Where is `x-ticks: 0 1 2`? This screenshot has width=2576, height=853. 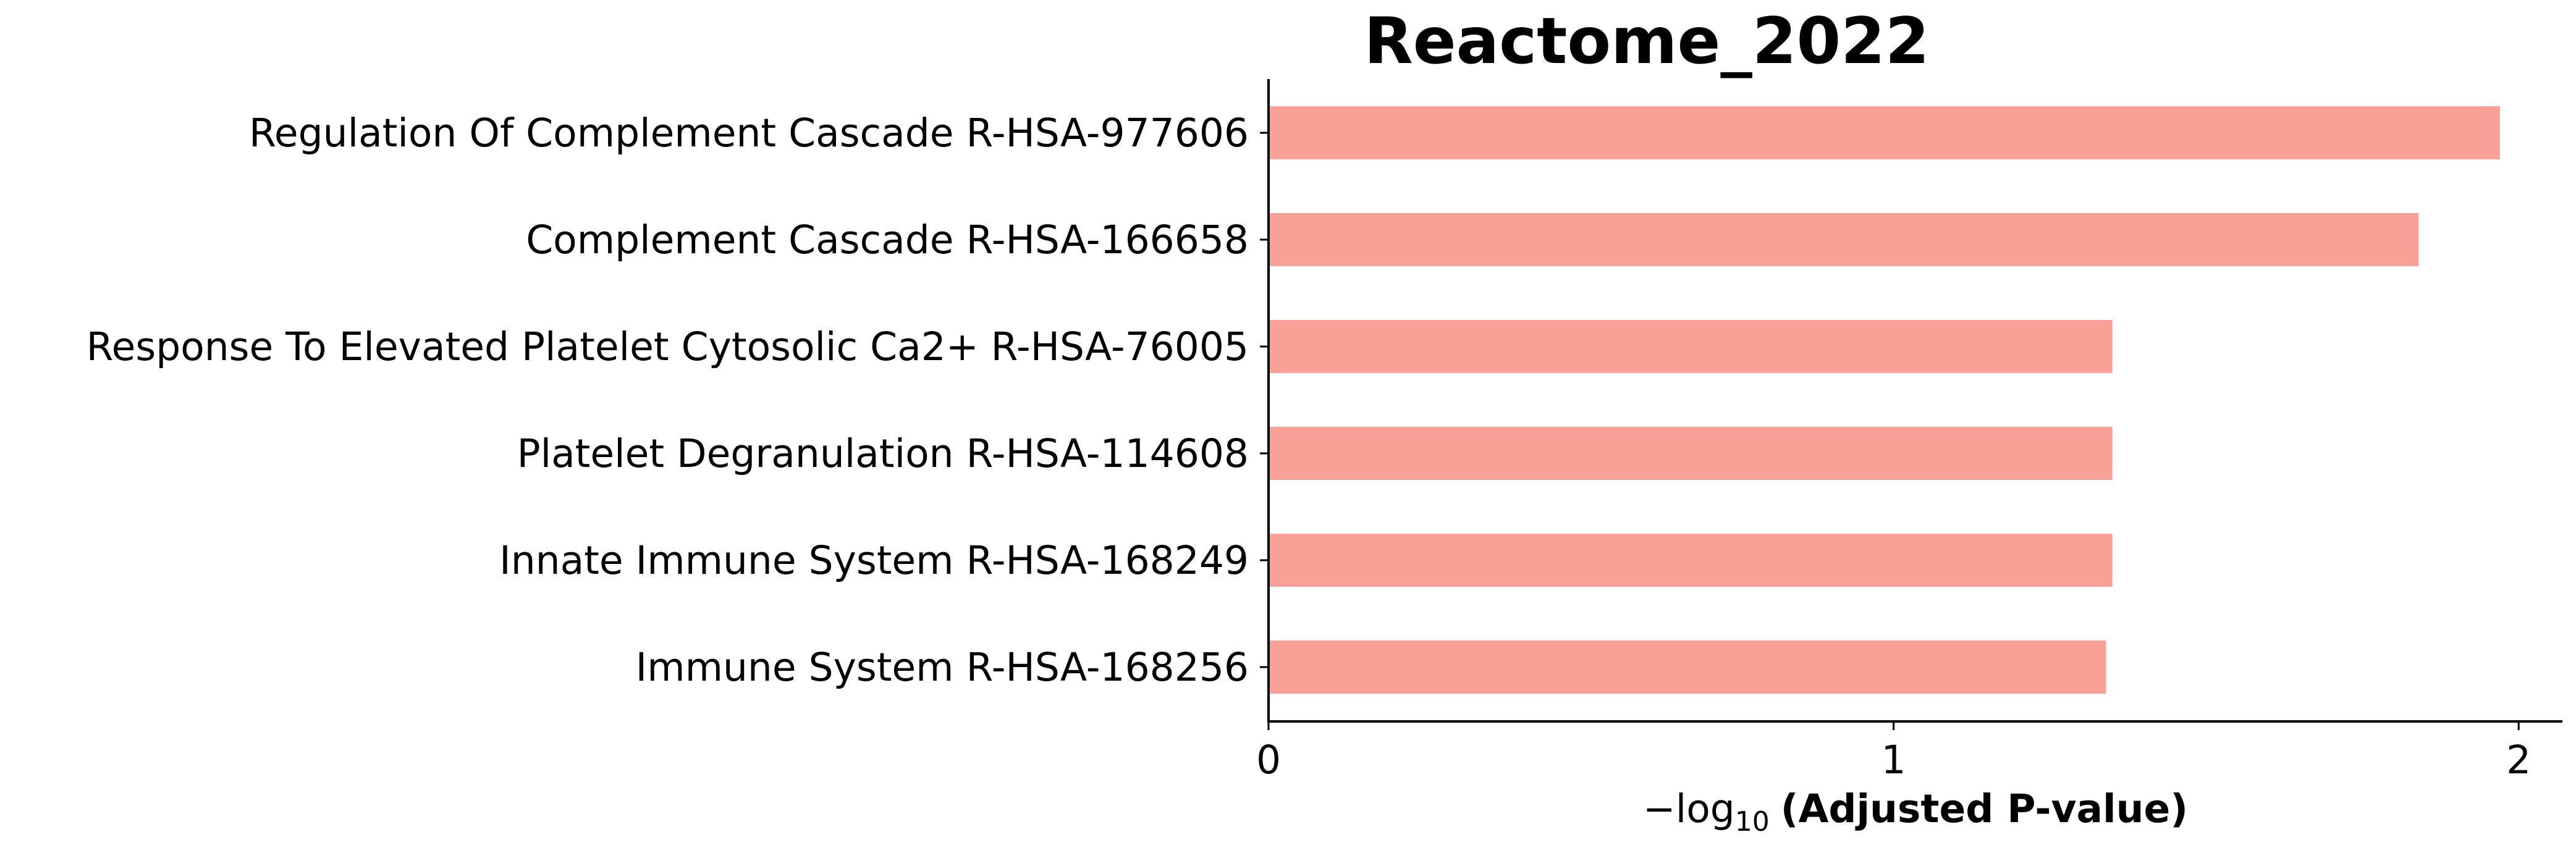 x-ticks: 0 1 2 is located at coordinates (1893, 752).